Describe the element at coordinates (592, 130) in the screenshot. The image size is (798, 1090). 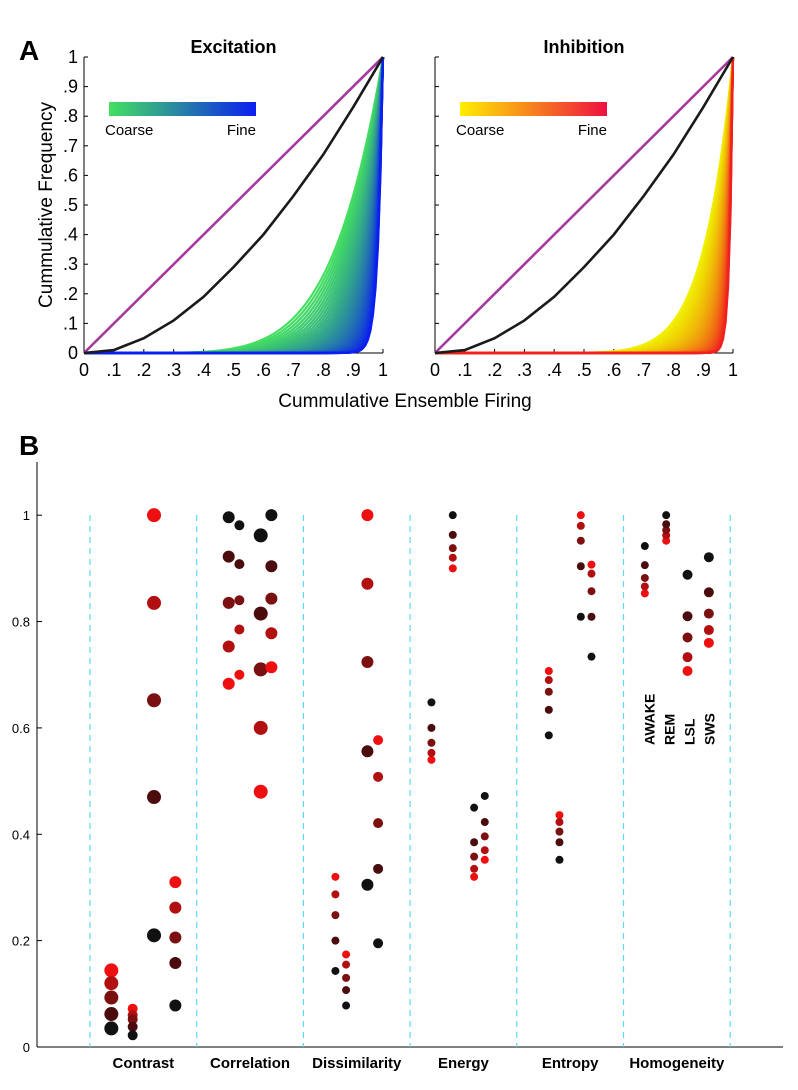
I see `colorbar-label-fine: Fine` at that location.